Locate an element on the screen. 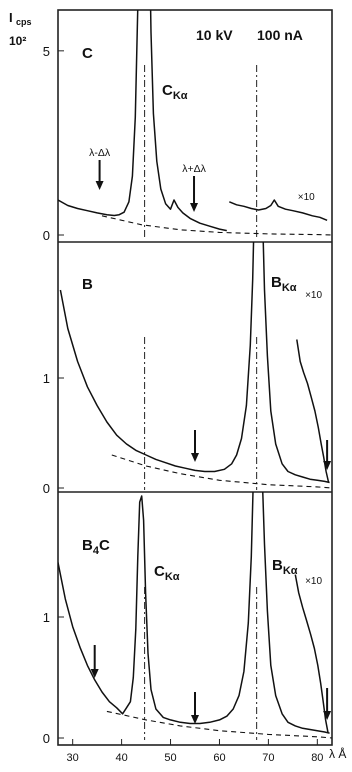 The width and height of the screenshot is (352, 772). arrow-label: λ+Δλ is located at coordinates (194, 169).